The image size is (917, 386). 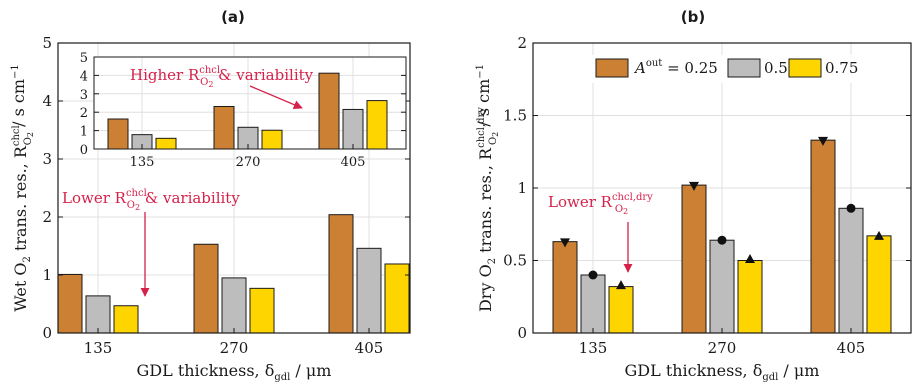 What do you see at coordinates (515, 116) in the screenshot?
I see `b-ytick-label: 1.5` at bounding box center [515, 116].